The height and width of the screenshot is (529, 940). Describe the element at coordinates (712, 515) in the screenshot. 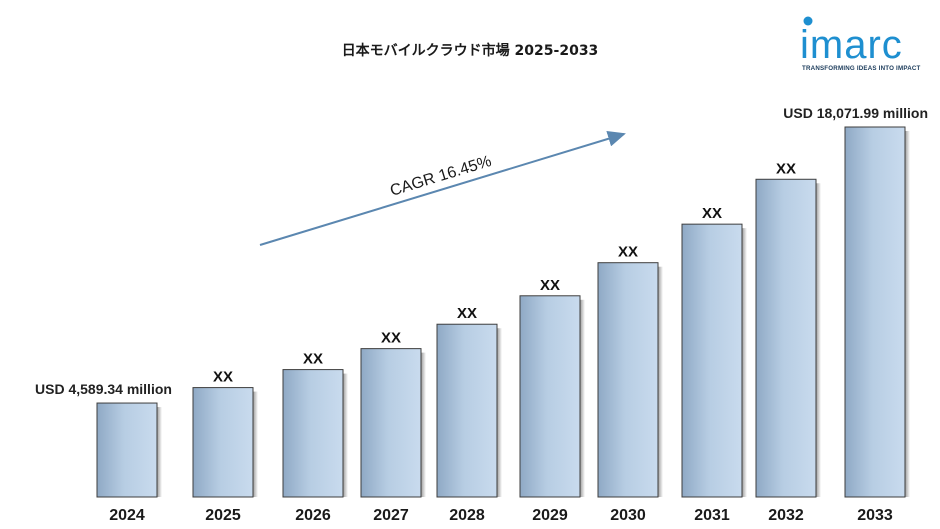

I see `x-tick-label: 2031` at that location.